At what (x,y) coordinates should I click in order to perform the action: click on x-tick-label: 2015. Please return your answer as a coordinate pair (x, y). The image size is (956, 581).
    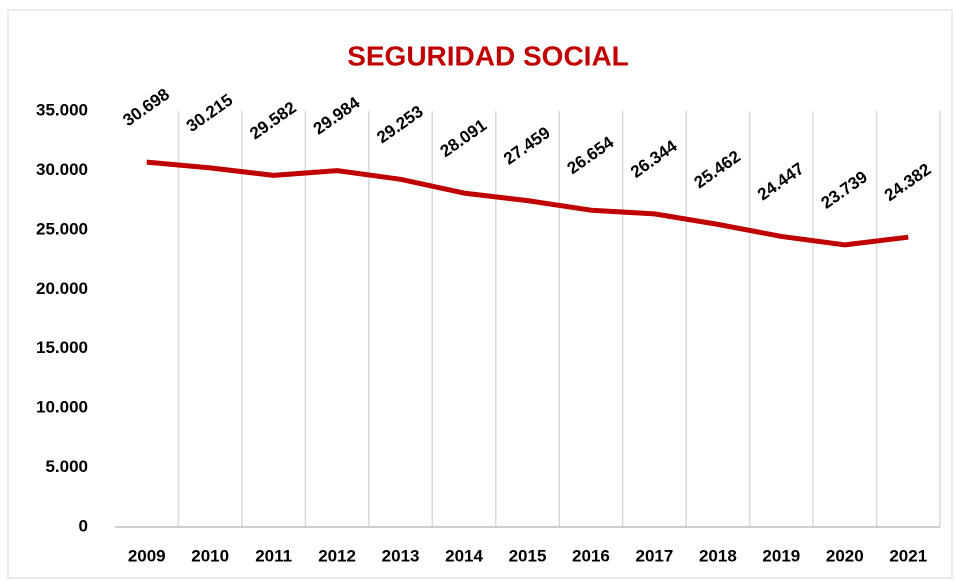
    Looking at the image, I should click on (528, 555).